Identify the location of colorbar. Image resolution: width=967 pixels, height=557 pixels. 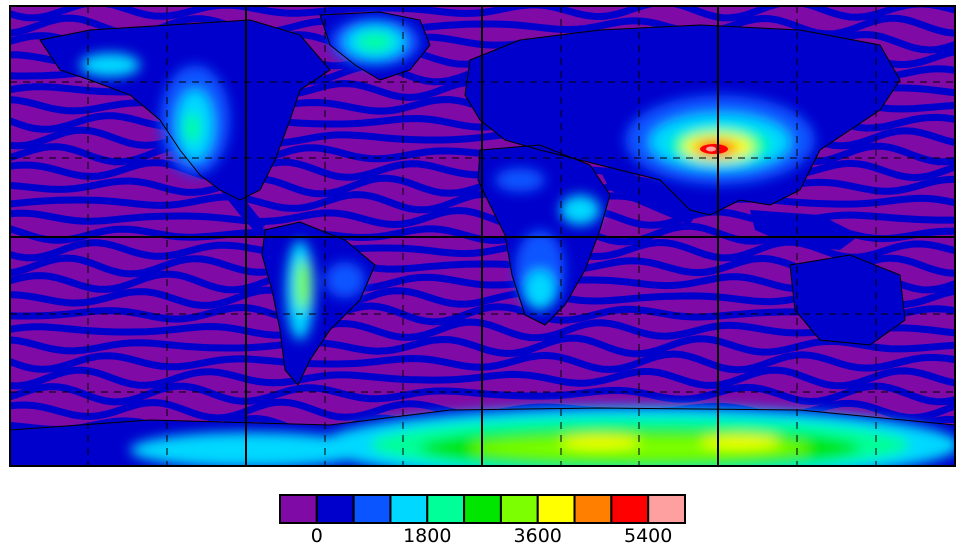
(483, 509).